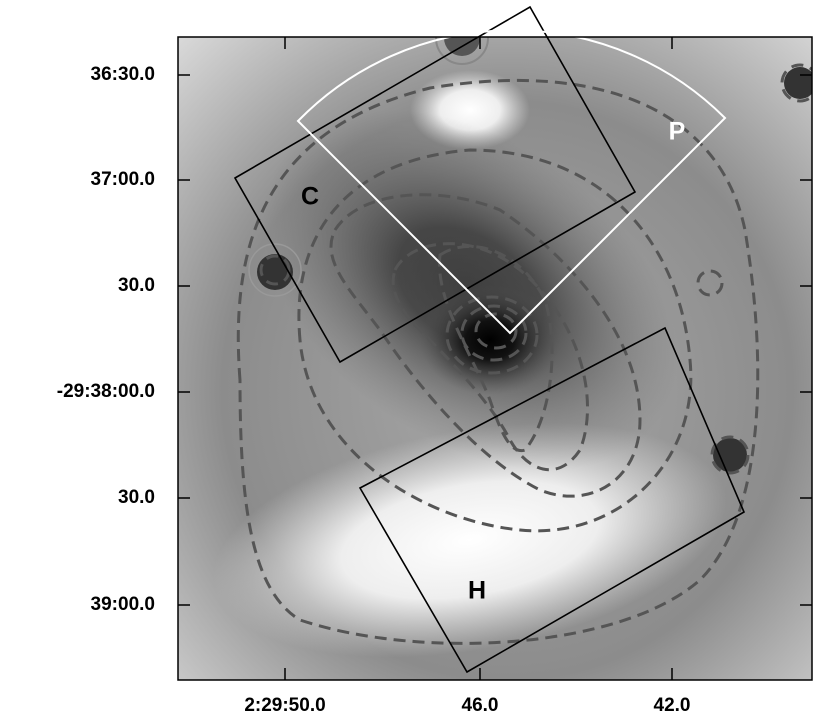 The height and width of the screenshot is (725, 830). I want to click on region-label: C, so click(310, 197).